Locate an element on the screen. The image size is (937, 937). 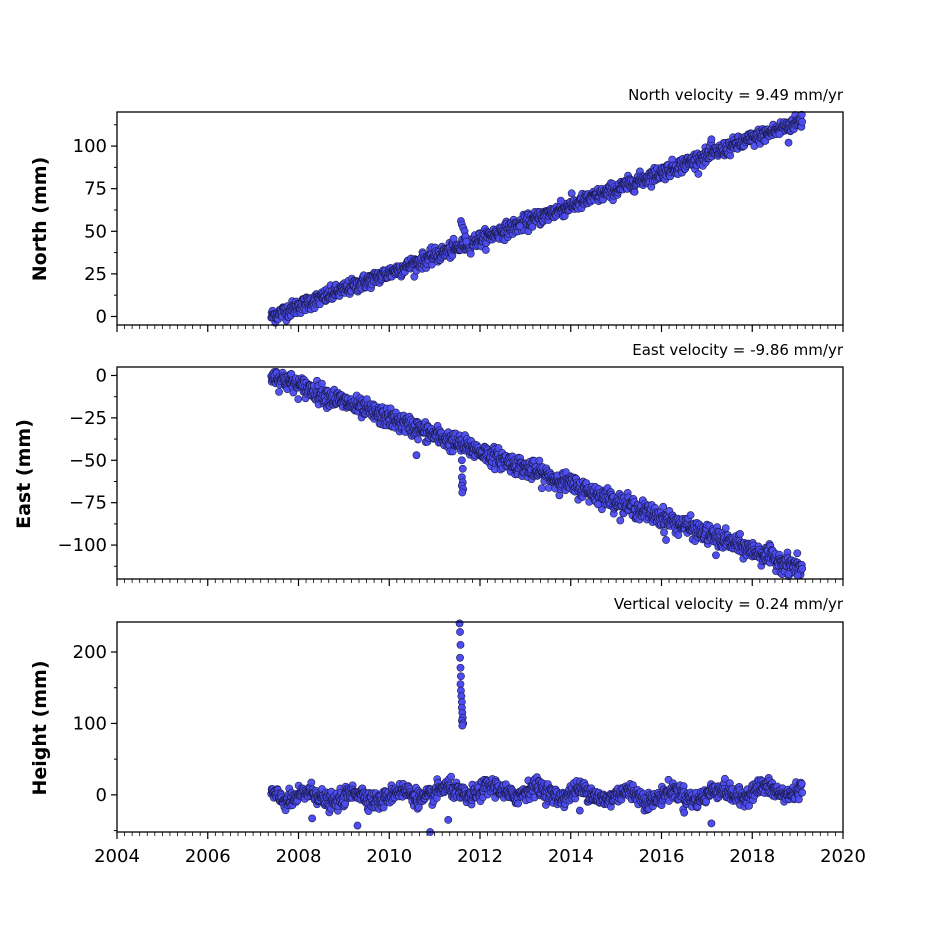
east-y-ticks: 0 −25 −50 −75 −100 is located at coordinates (87, 466).